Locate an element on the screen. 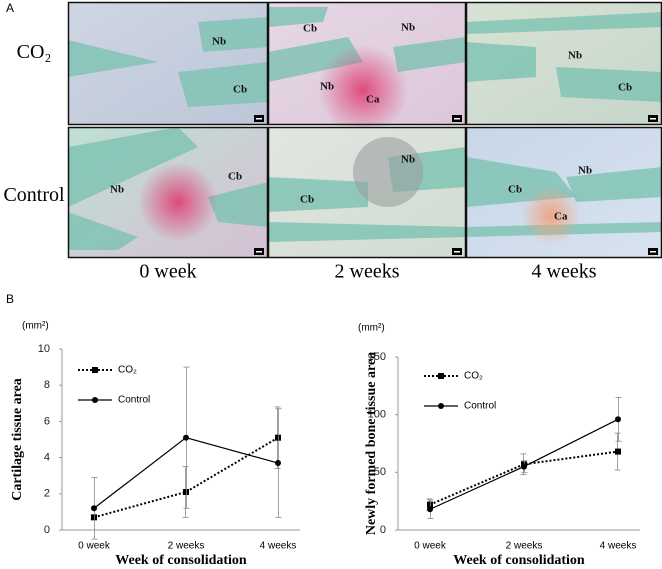 This screenshot has width=662, height=569. y-tick-label: 4 is located at coordinates (47, 458).